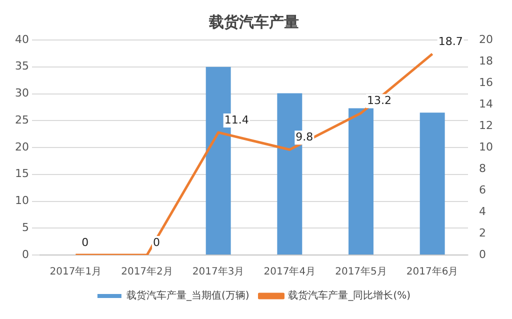 Image resolution: width=512 pixels, height=319 pixels. I want to click on legend-label: 载货汽车产量_同比增长(%), so click(349, 296).